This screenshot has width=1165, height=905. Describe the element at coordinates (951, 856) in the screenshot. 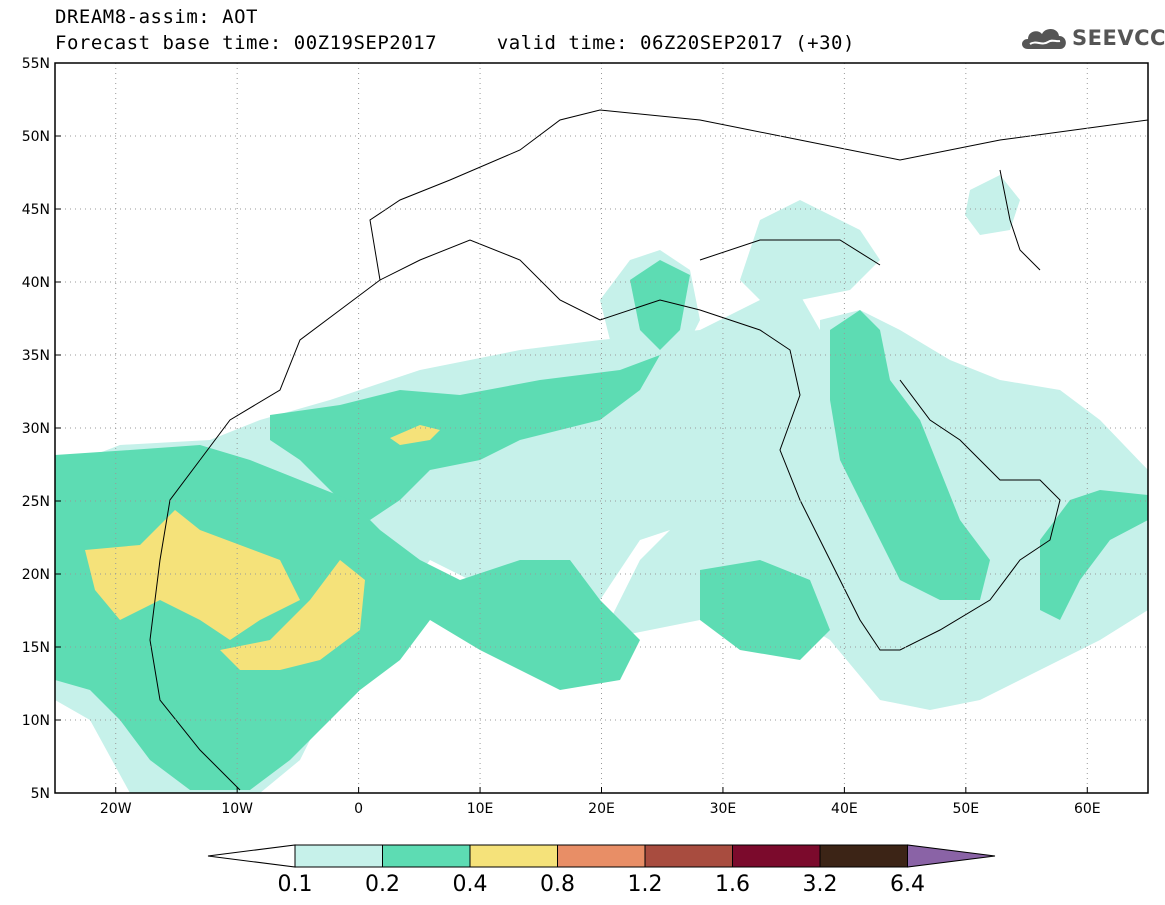

I see `colorbar-max-arrow` at that location.